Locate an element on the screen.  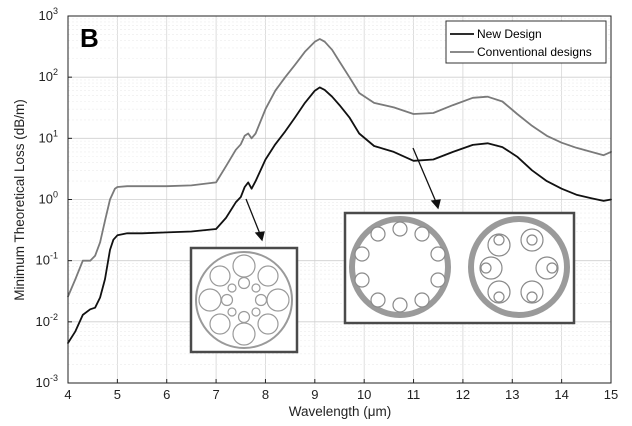
x-tick-label: 11 is located at coordinates (414, 394).